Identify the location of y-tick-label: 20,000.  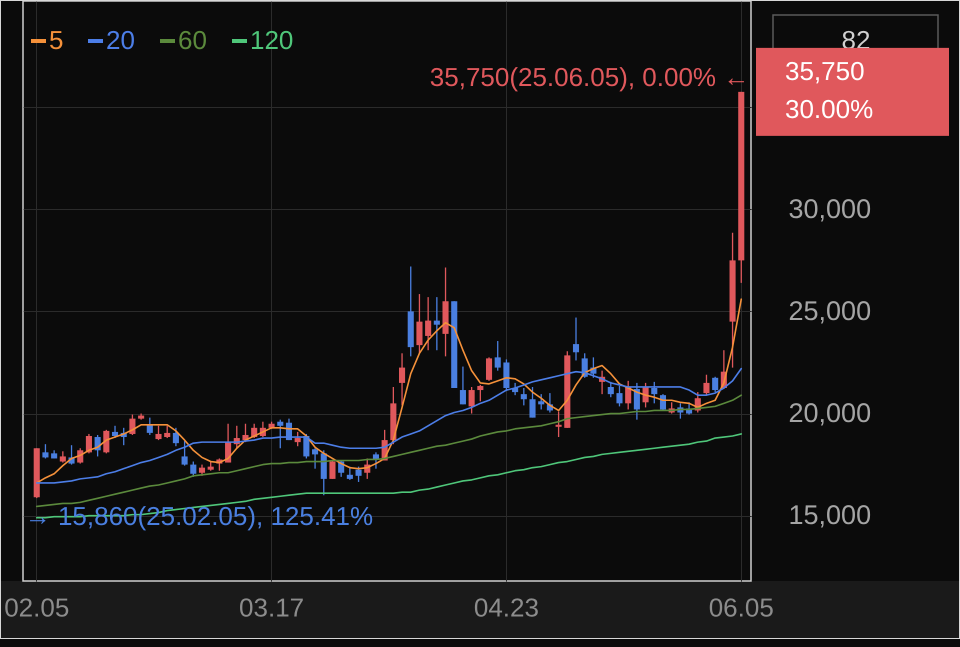
(830, 413).